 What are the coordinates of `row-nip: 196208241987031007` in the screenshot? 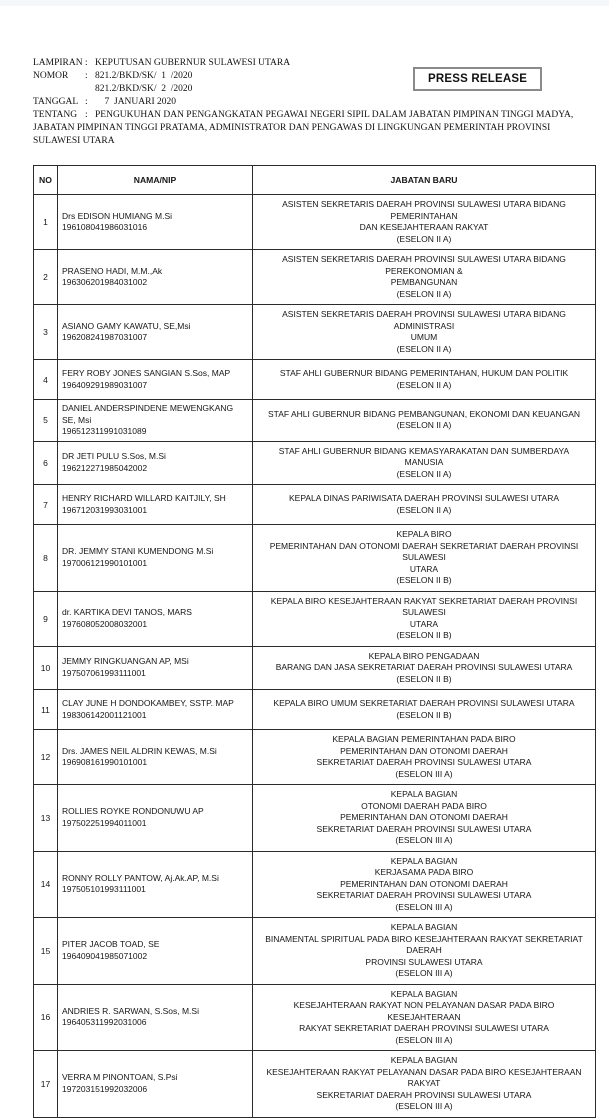 It's located at (105, 337).